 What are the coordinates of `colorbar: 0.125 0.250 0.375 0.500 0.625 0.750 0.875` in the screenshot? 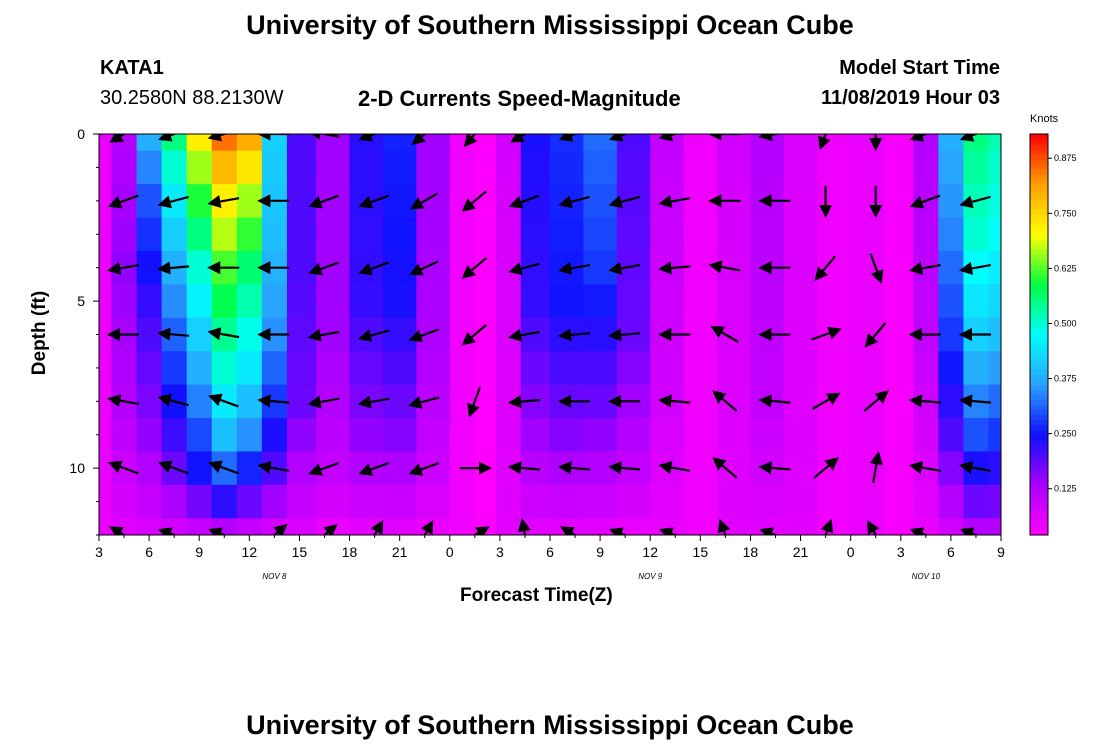 It's located at (1053, 334).